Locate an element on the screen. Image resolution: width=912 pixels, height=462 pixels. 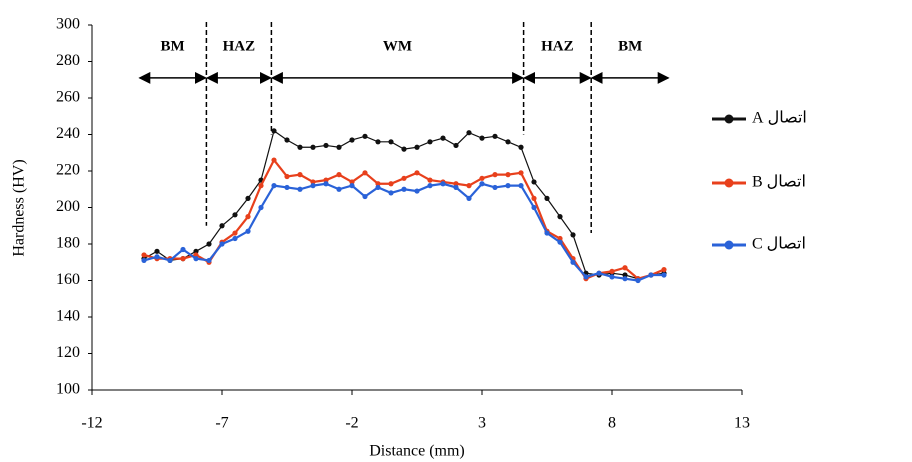
x-tick-label: -2 is located at coordinates (351, 423).